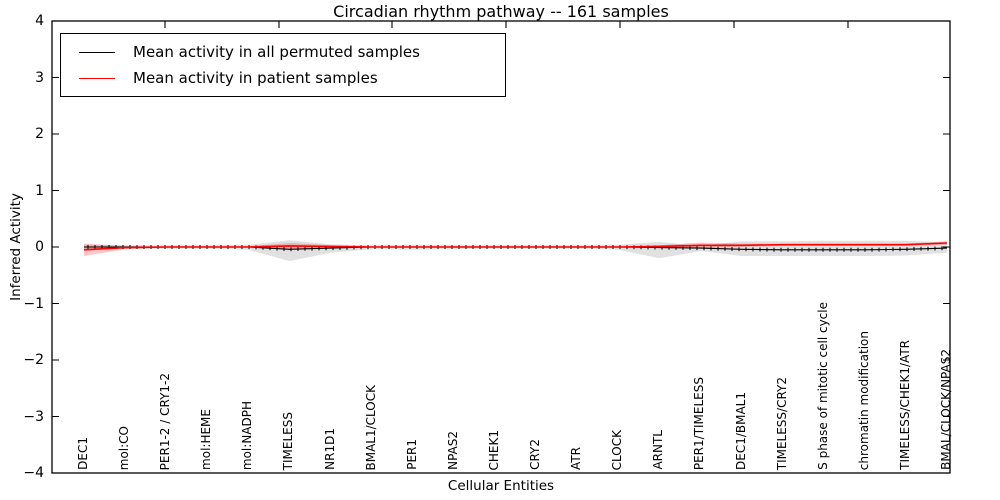  What do you see at coordinates (247, 435) in the screenshot?
I see `x-tick-label: mol:NADPH` at bounding box center [247, 435].